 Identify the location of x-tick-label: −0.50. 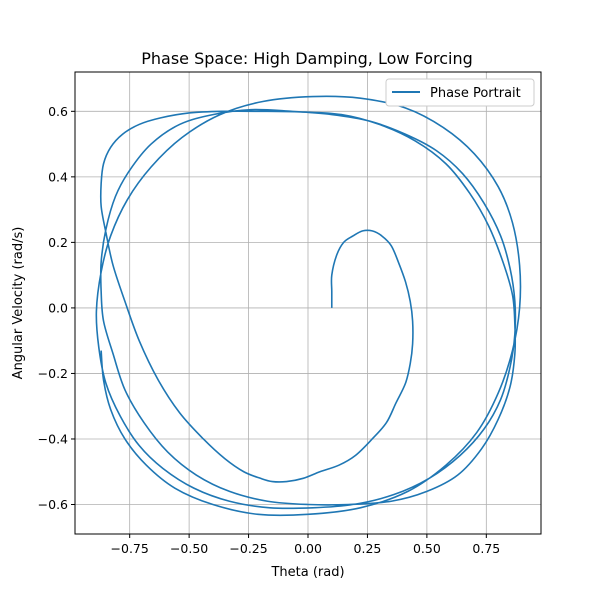
(189, 548).